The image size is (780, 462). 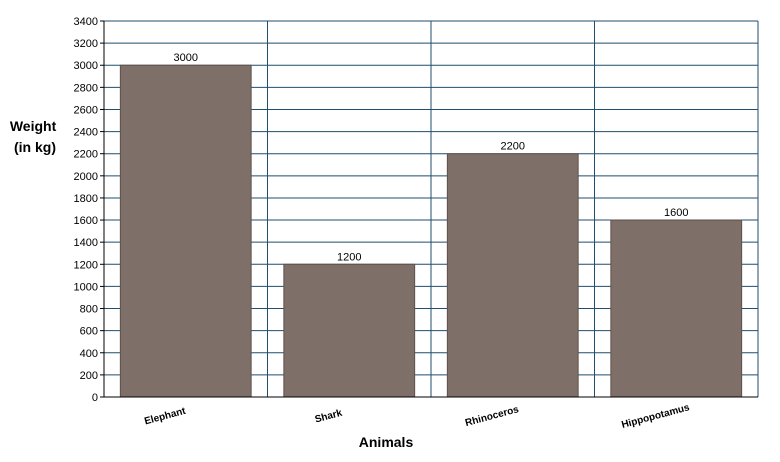 What do you see at coordinates (35, 136) in the screenshot?
I see `y-axis-title: Weight (in kg)` at bounding box center [35, 136].